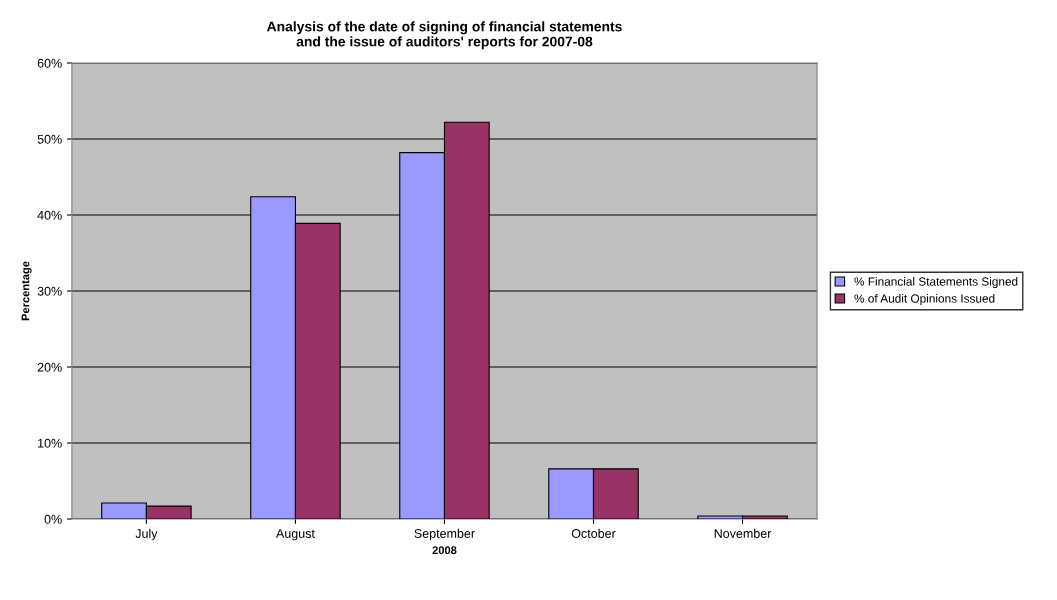 The image size is (1057, 600). What do you see at coordinates (444, 550) in the screenshot?
I see `x-axis-title: 2008` at bounding box center [444, 550].